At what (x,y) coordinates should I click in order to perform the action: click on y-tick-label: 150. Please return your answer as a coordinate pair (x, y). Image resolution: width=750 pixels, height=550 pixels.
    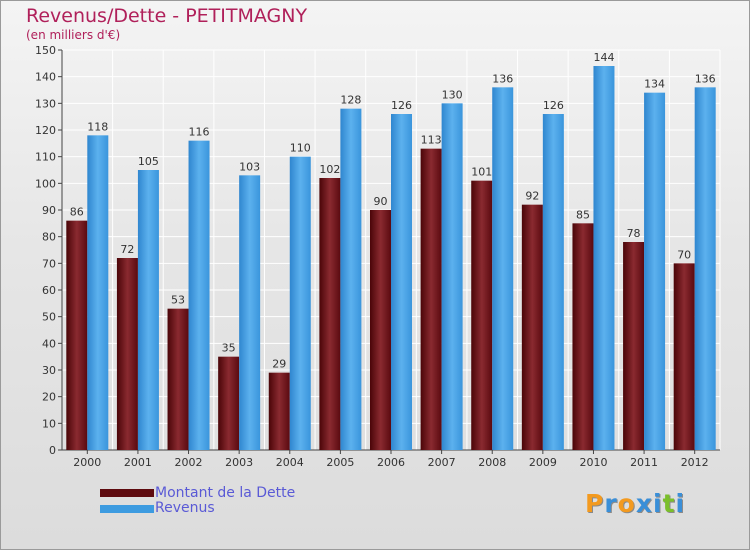
    Looking at the image, I should click on (45, 50).